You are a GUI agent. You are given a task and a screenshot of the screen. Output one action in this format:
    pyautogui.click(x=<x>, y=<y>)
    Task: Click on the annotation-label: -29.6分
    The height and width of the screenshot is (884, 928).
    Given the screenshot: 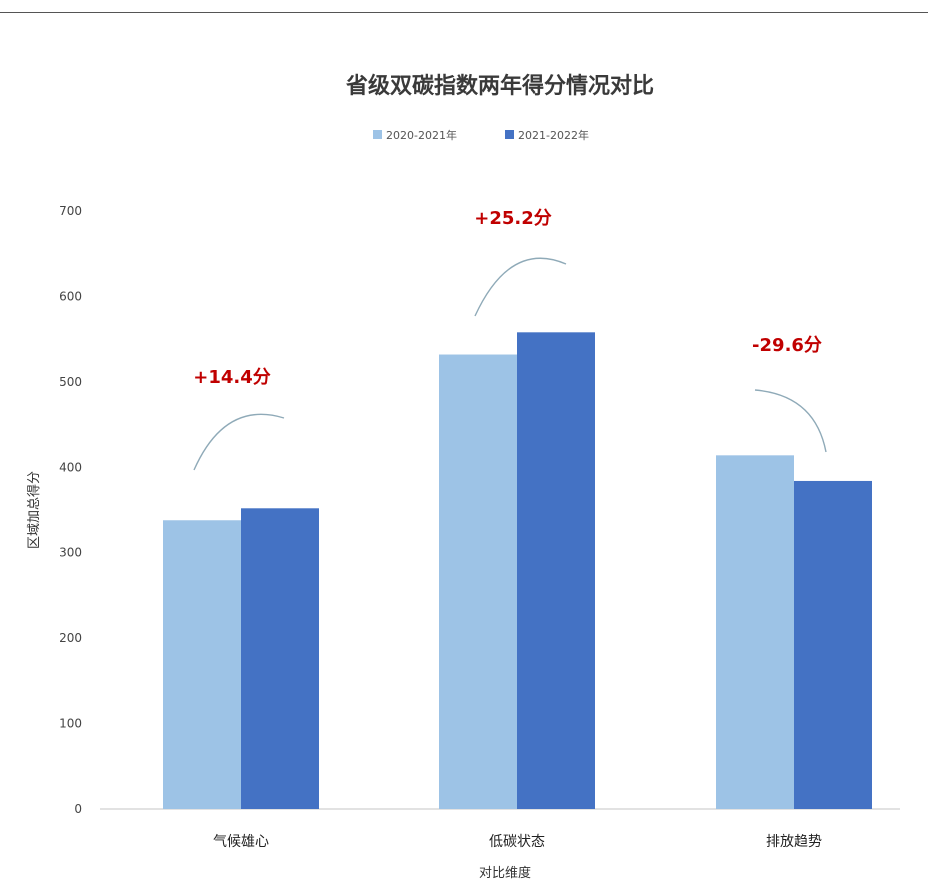 What is the action you would take?
    pyautogui.click(x=787, y=345)
    